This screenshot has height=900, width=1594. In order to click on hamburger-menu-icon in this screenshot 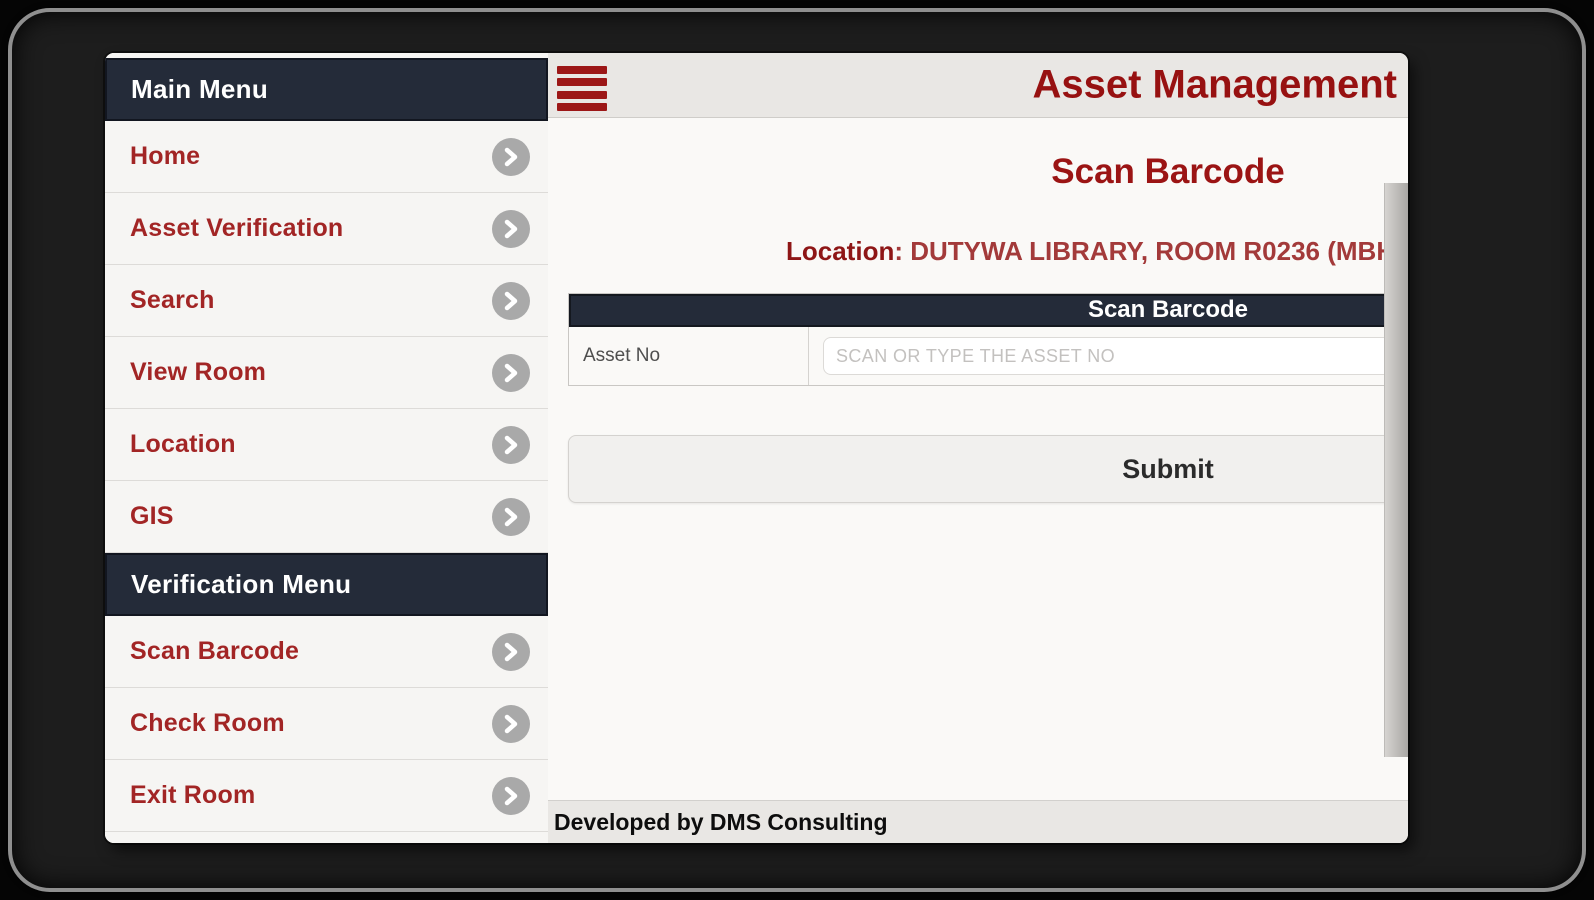, I will do `click(582, 88)`.